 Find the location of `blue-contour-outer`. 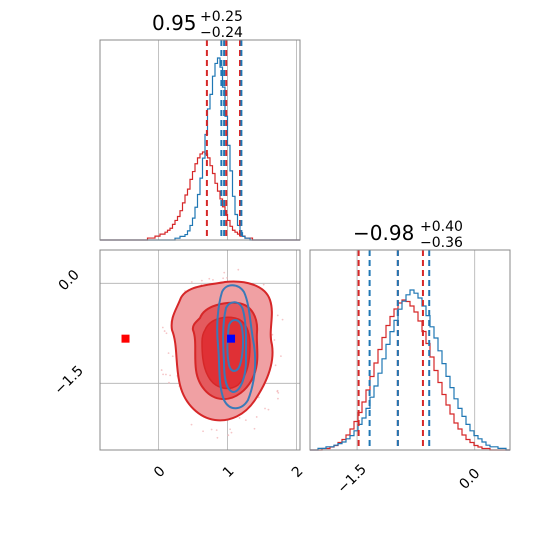

blue-contour-outer is located at coordinates (236, 347).